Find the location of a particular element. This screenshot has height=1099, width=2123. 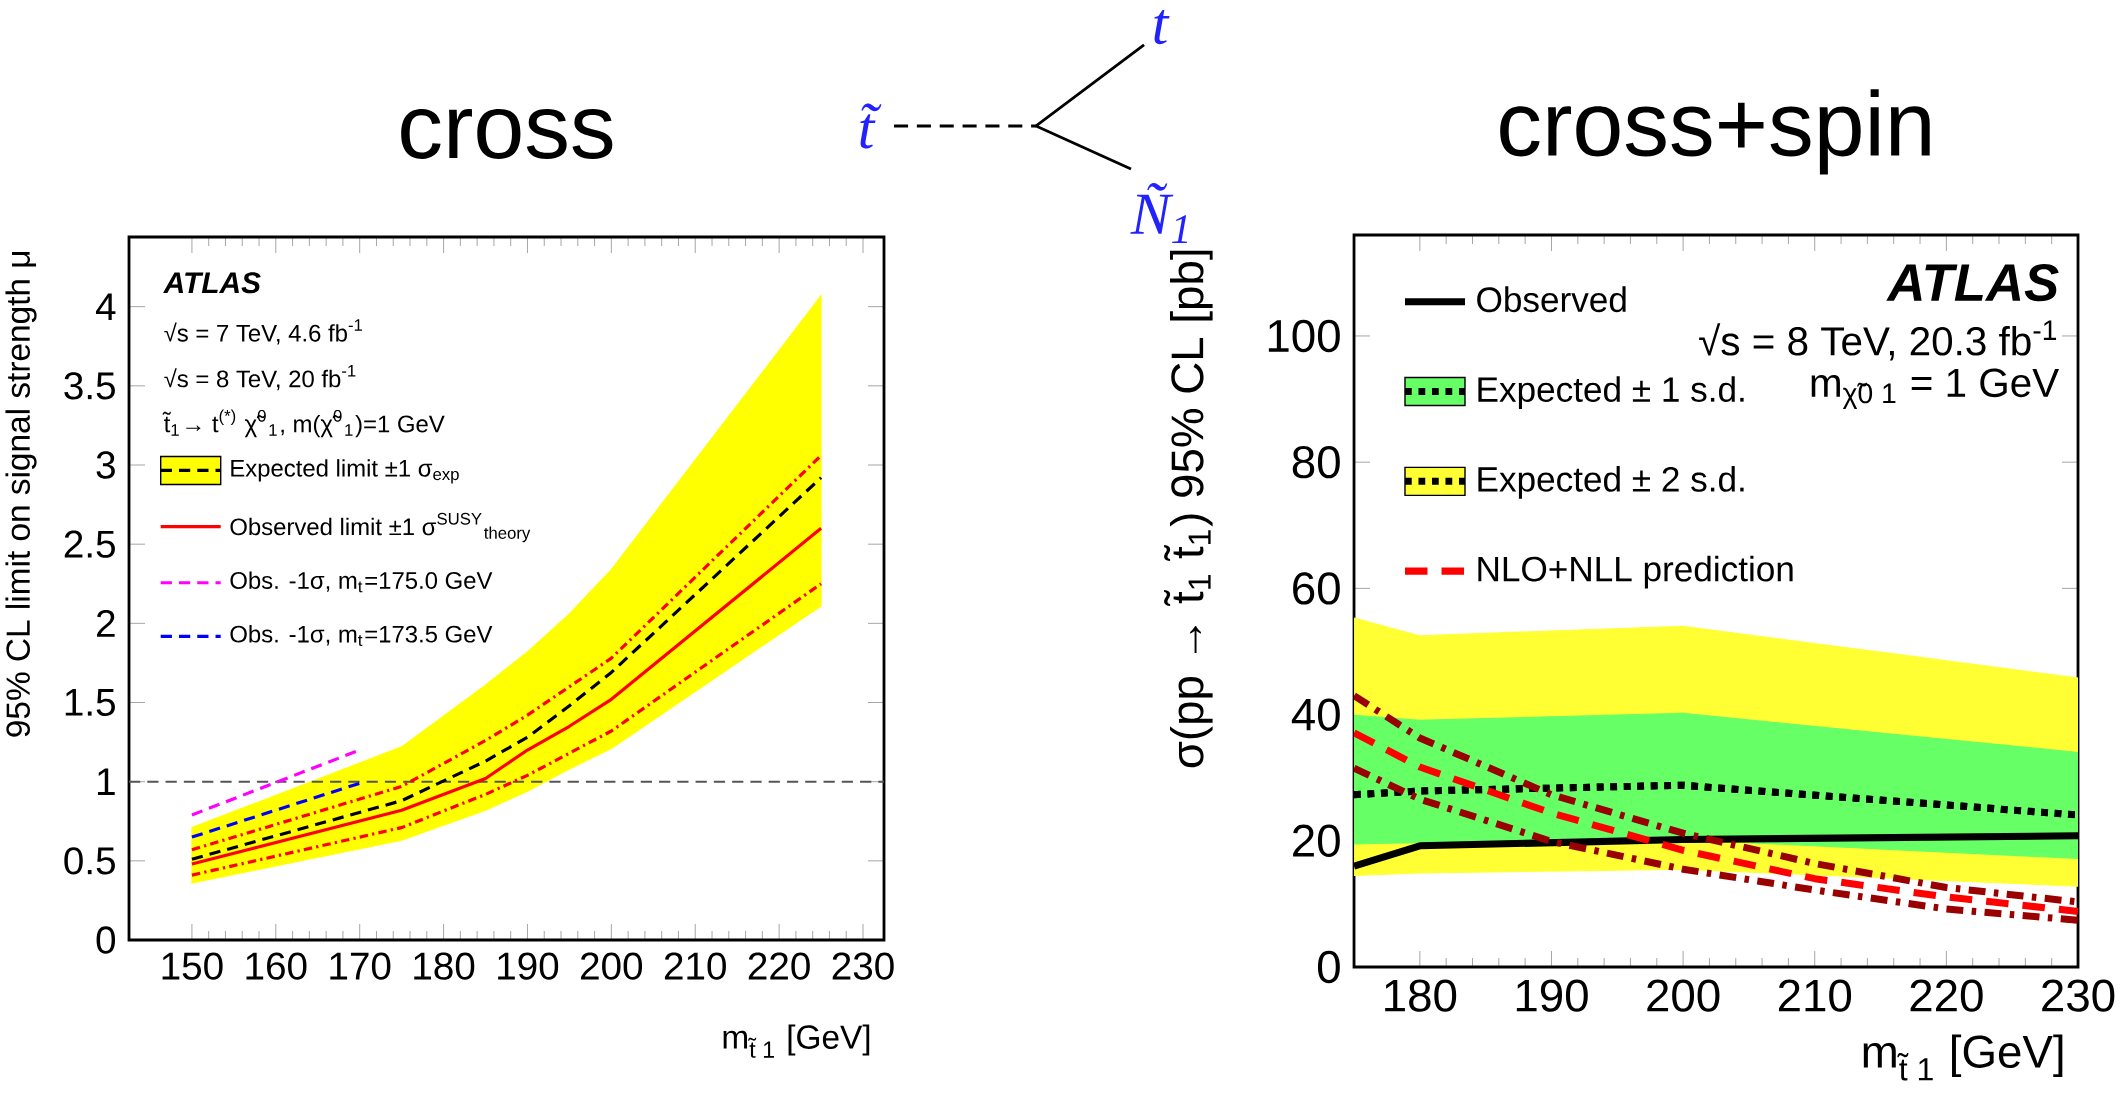

y-tick-label: 4 is located at coordinates (105, 306).